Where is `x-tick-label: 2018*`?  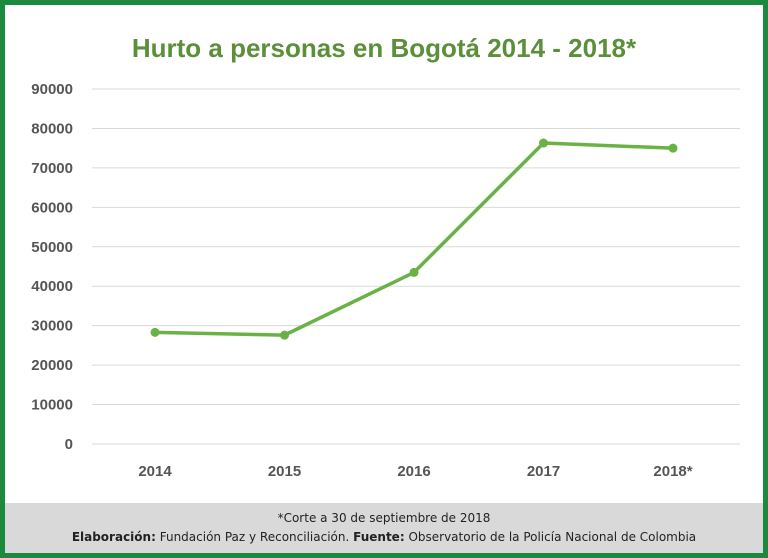
x-tick-label: 2018* is located at coordinates (672, 471).